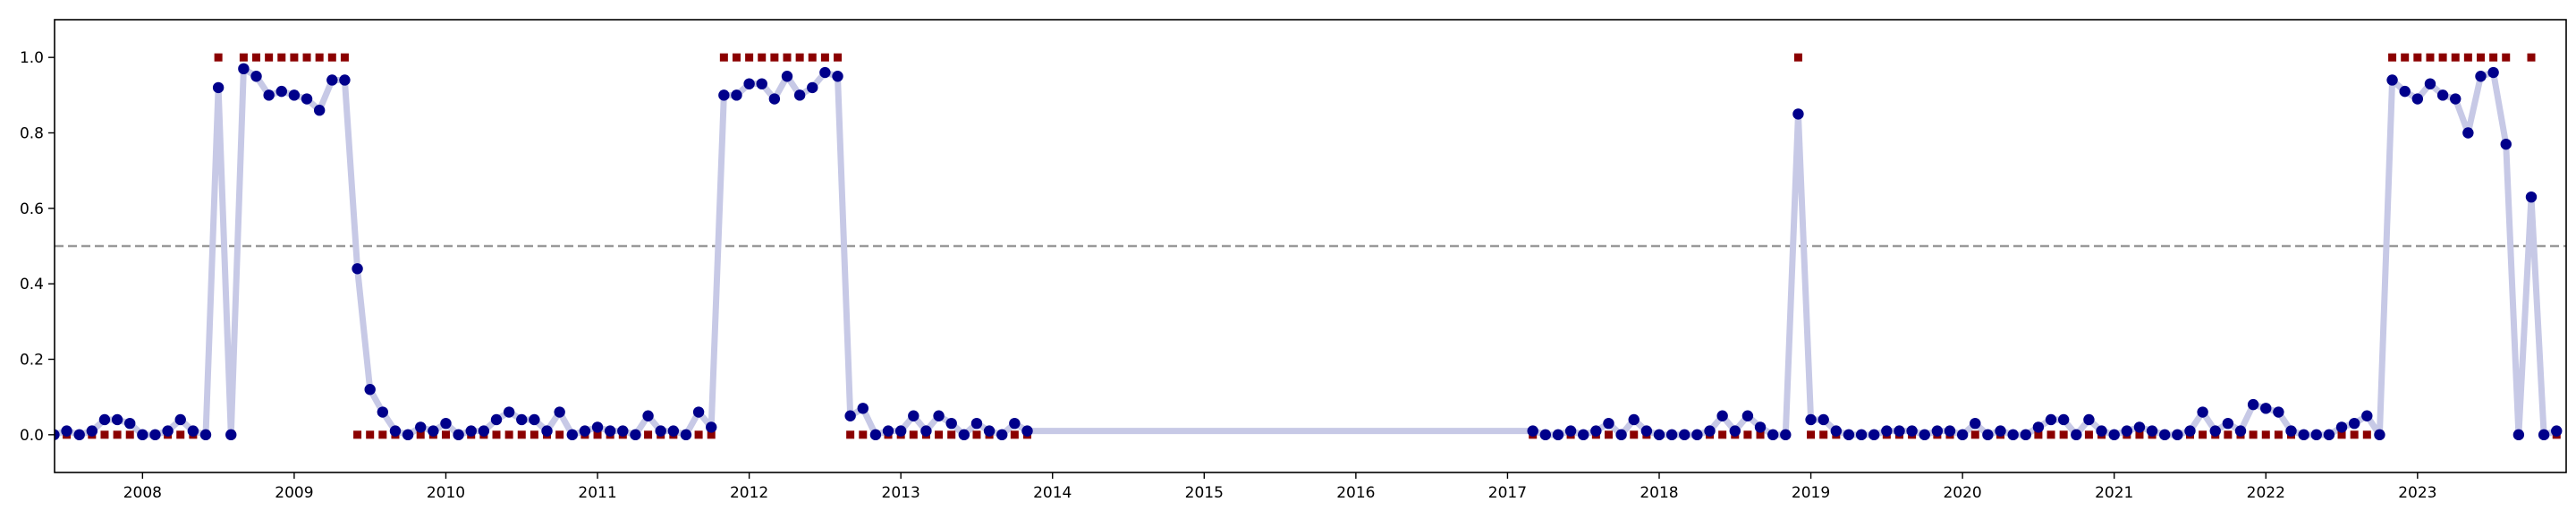 The image size is (2576, 519). I want to click on x-tick-label: 2023, so click(2417, 493).